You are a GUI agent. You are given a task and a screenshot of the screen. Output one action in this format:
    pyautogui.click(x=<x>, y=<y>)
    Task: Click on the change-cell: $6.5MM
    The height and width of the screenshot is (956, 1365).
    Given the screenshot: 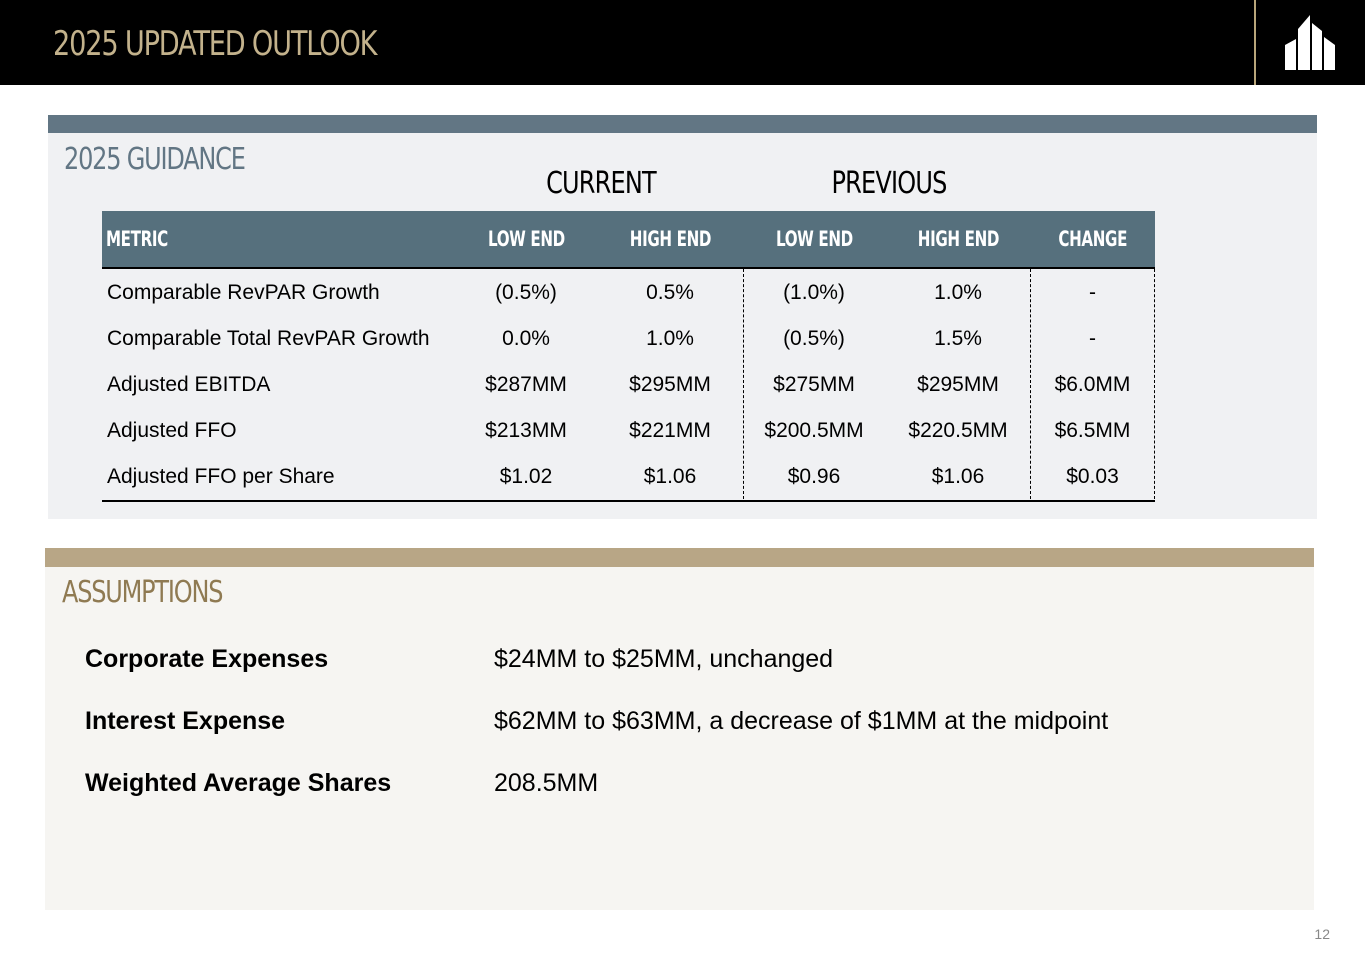 What is the action you would take?
    pyautogui.click(x=1092, y=430)
    